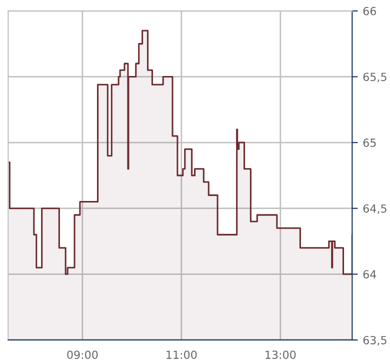 Image resolution: width=390 pixels, height=364 pixels. What do you see at coordinates (181, 354) in the screenshot?
I see `x-tick-label: 11:00` at bounding box center [181, 354].